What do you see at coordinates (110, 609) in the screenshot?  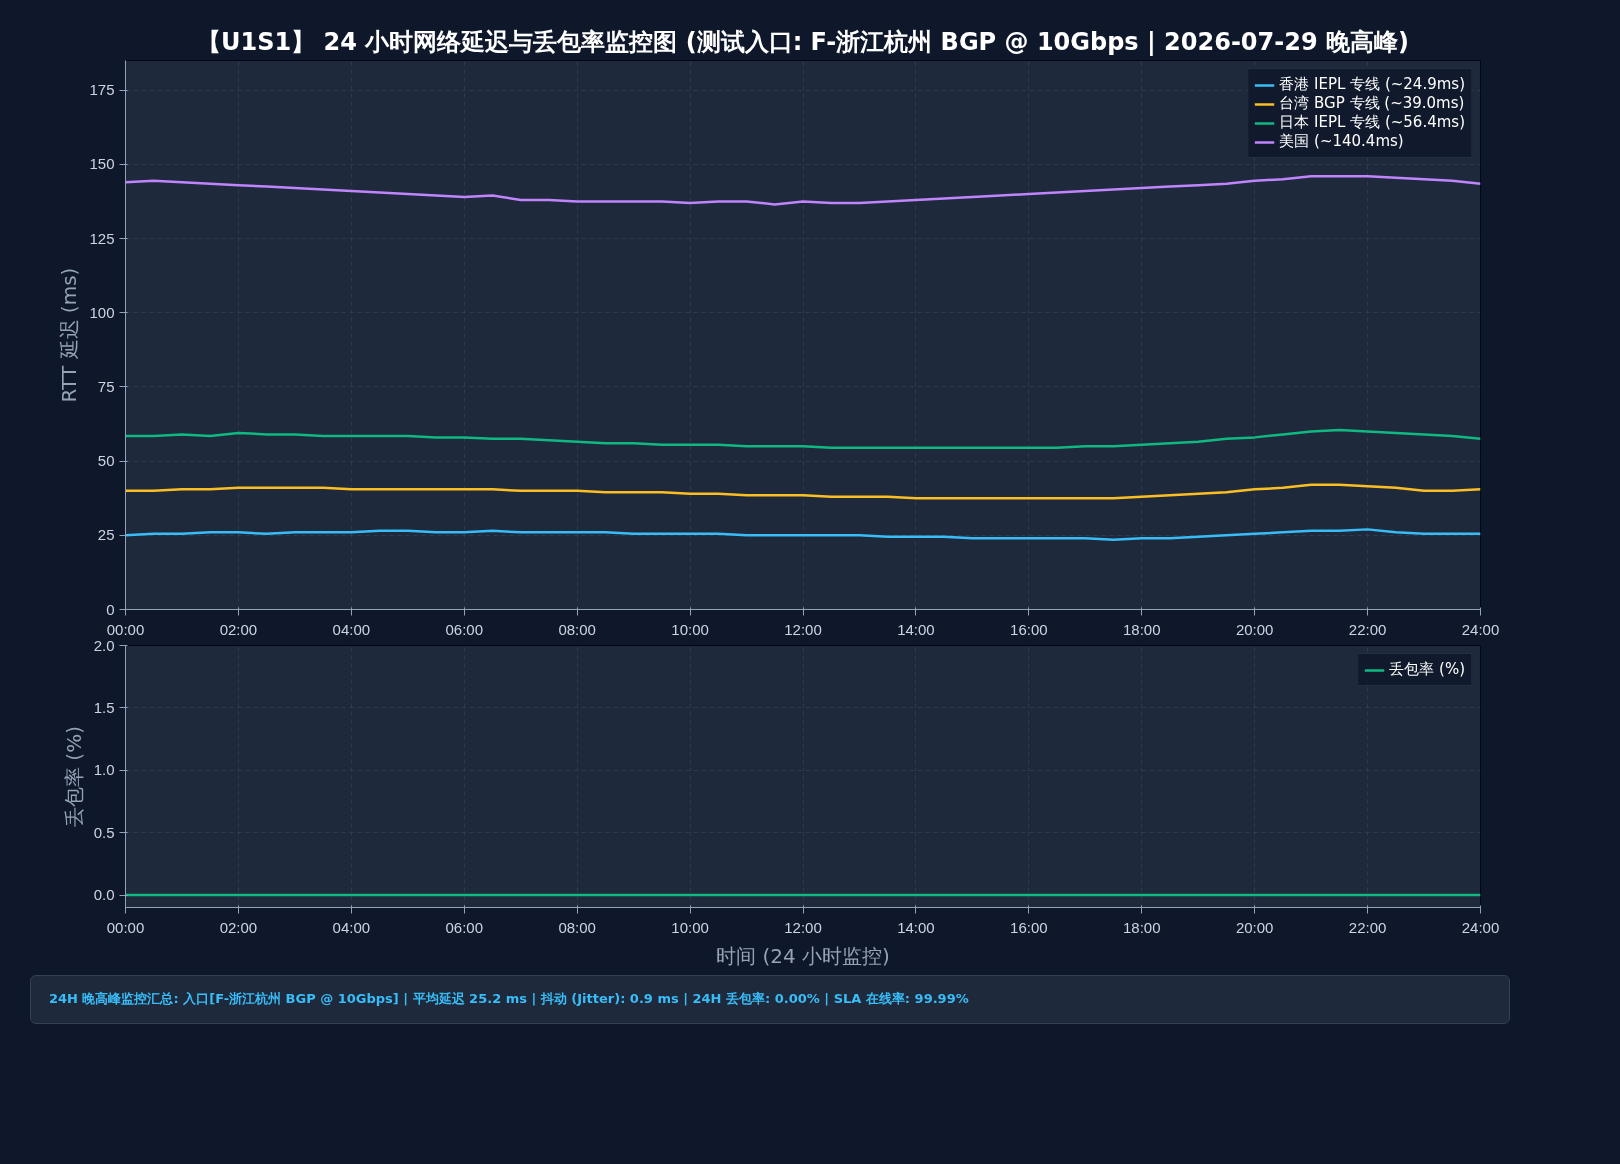 I see `y-tick-label: 0` at bounding box center [110, 609].